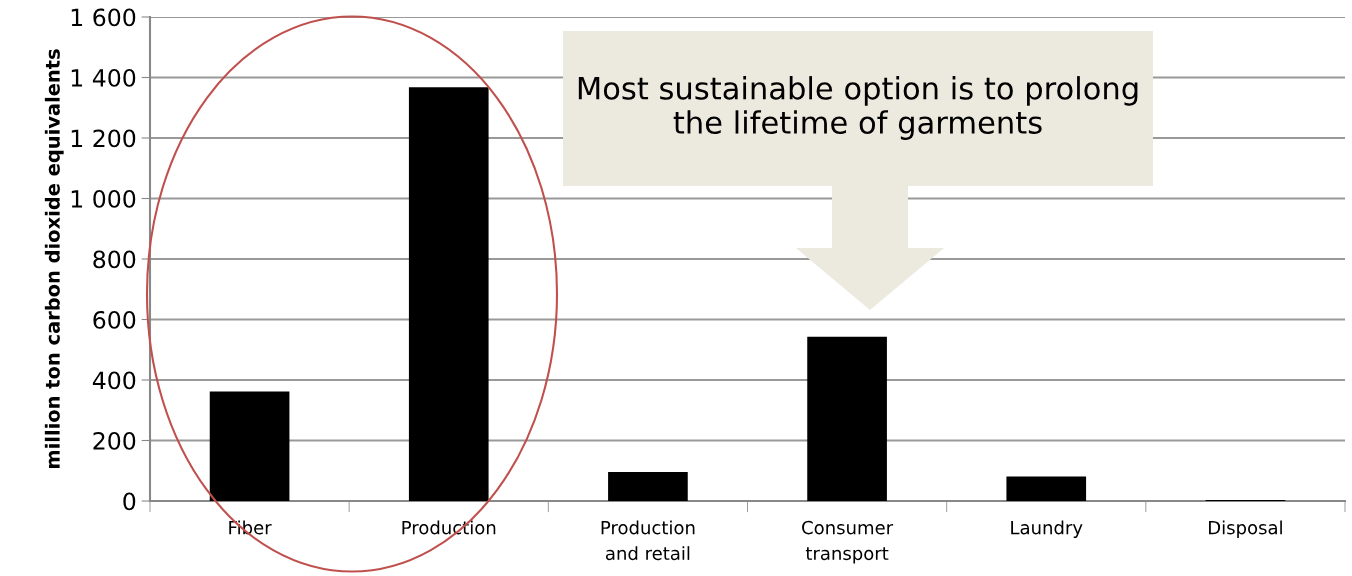  What do you see at coordinates (54, 259) in the screenshot?
I see `y-axis-title: million ton carbon dioxide equivalents` at bounding box center [54, 259].